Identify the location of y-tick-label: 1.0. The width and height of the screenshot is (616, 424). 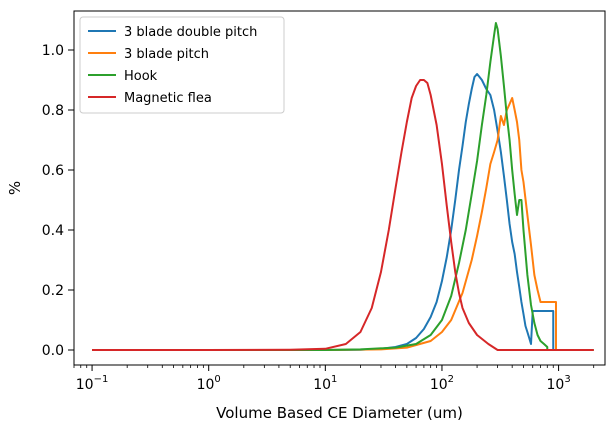
(53, 51).